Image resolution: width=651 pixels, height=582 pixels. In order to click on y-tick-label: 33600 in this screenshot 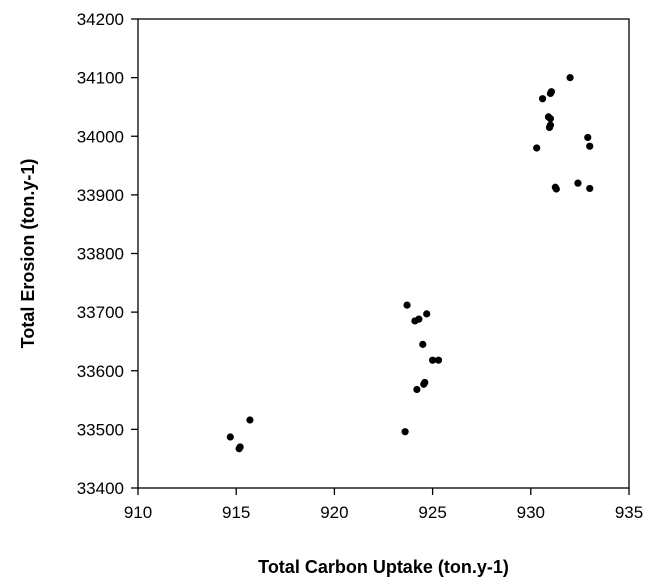, I will do `click(100, 371)`.